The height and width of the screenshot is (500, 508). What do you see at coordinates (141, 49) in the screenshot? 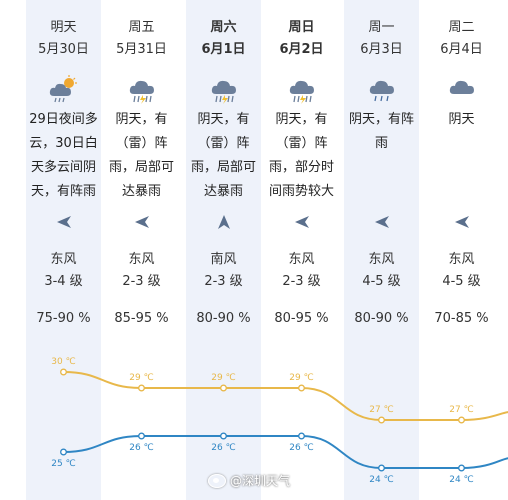
I see `date-label: 5月31日` at bounding box center [141, 49].